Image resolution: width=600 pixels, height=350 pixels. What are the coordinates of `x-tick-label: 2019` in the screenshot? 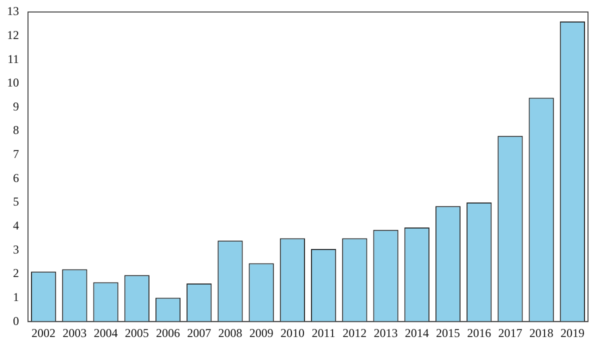 It's located at (572, 333).